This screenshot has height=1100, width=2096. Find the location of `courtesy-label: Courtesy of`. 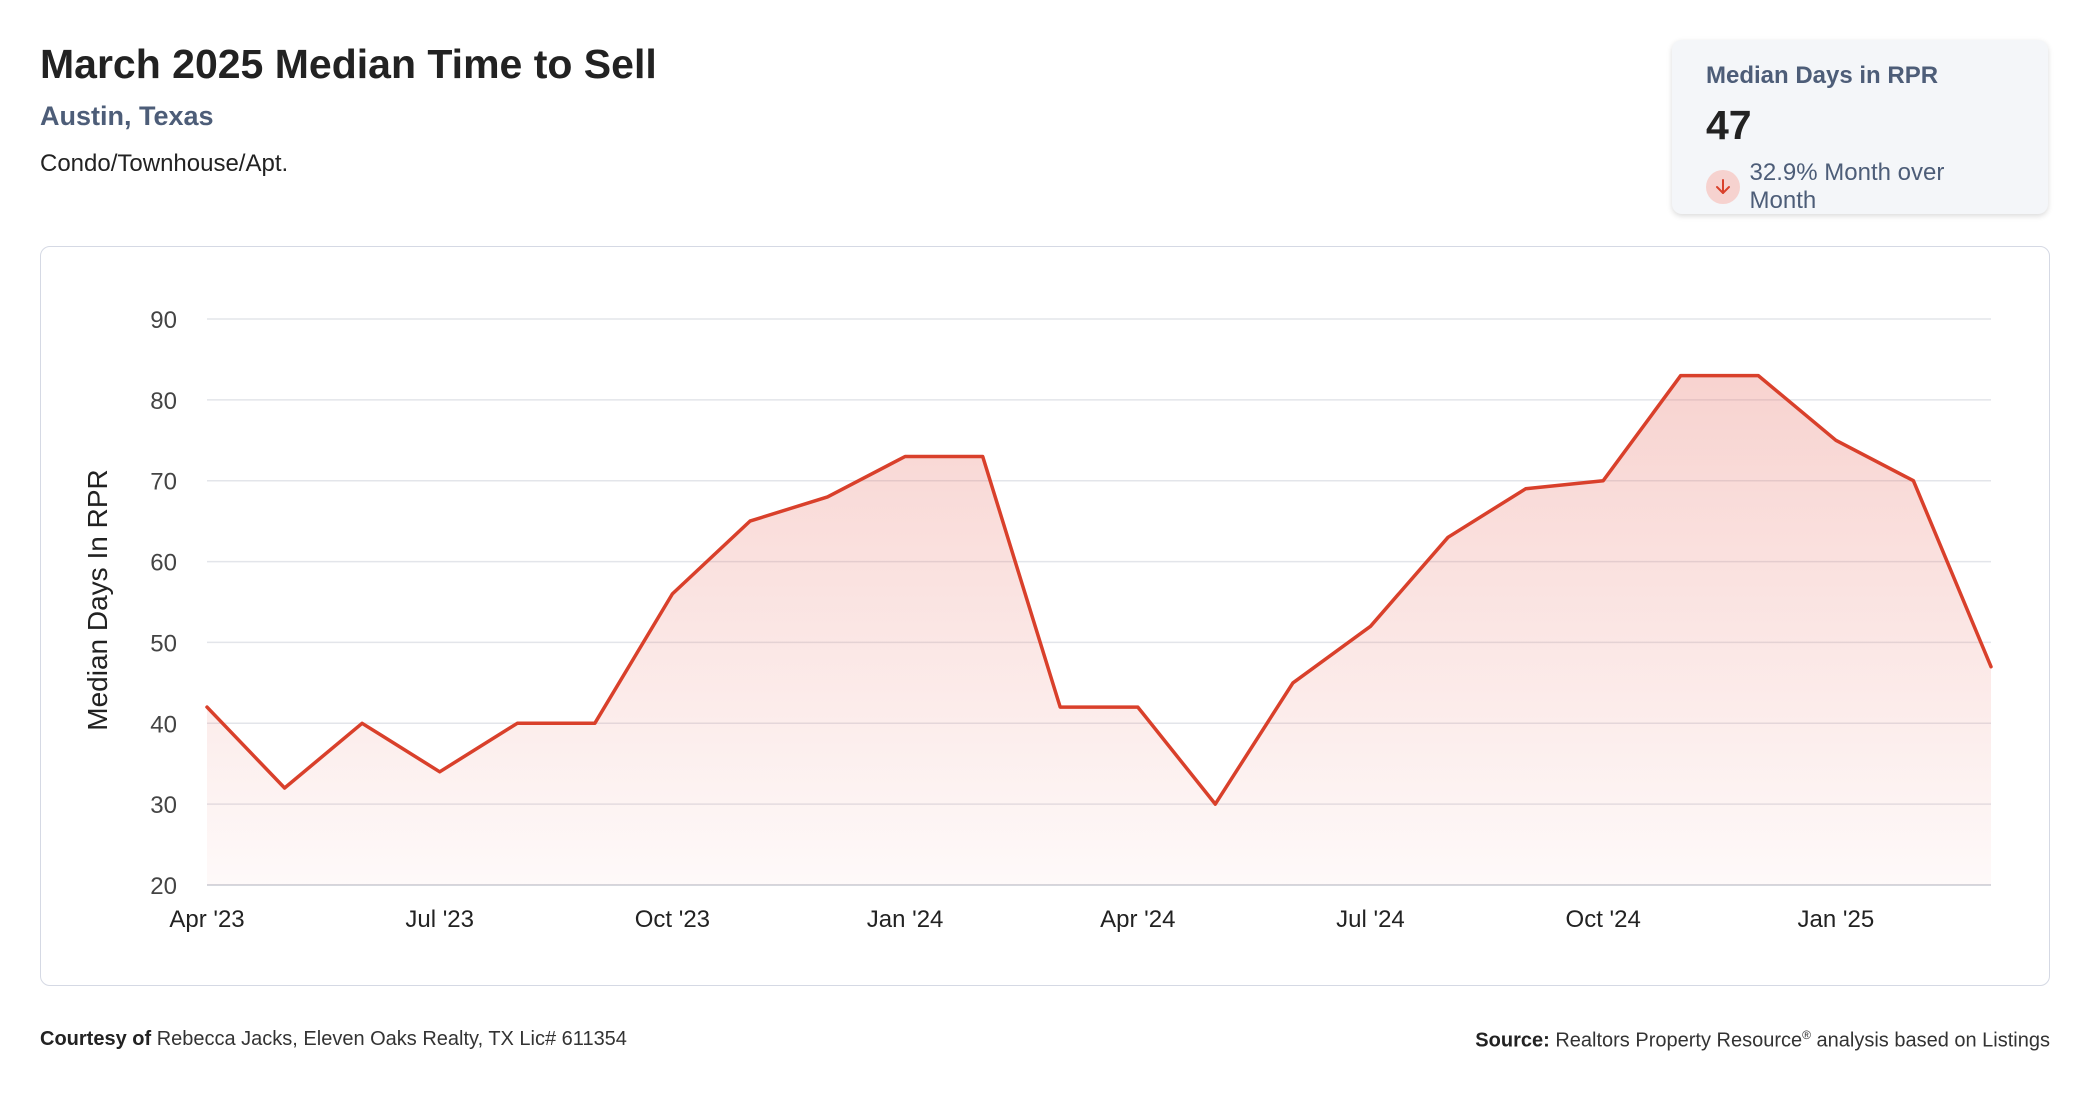

courtesy-label: Courtesy of is located at coordinates (96, 1039).